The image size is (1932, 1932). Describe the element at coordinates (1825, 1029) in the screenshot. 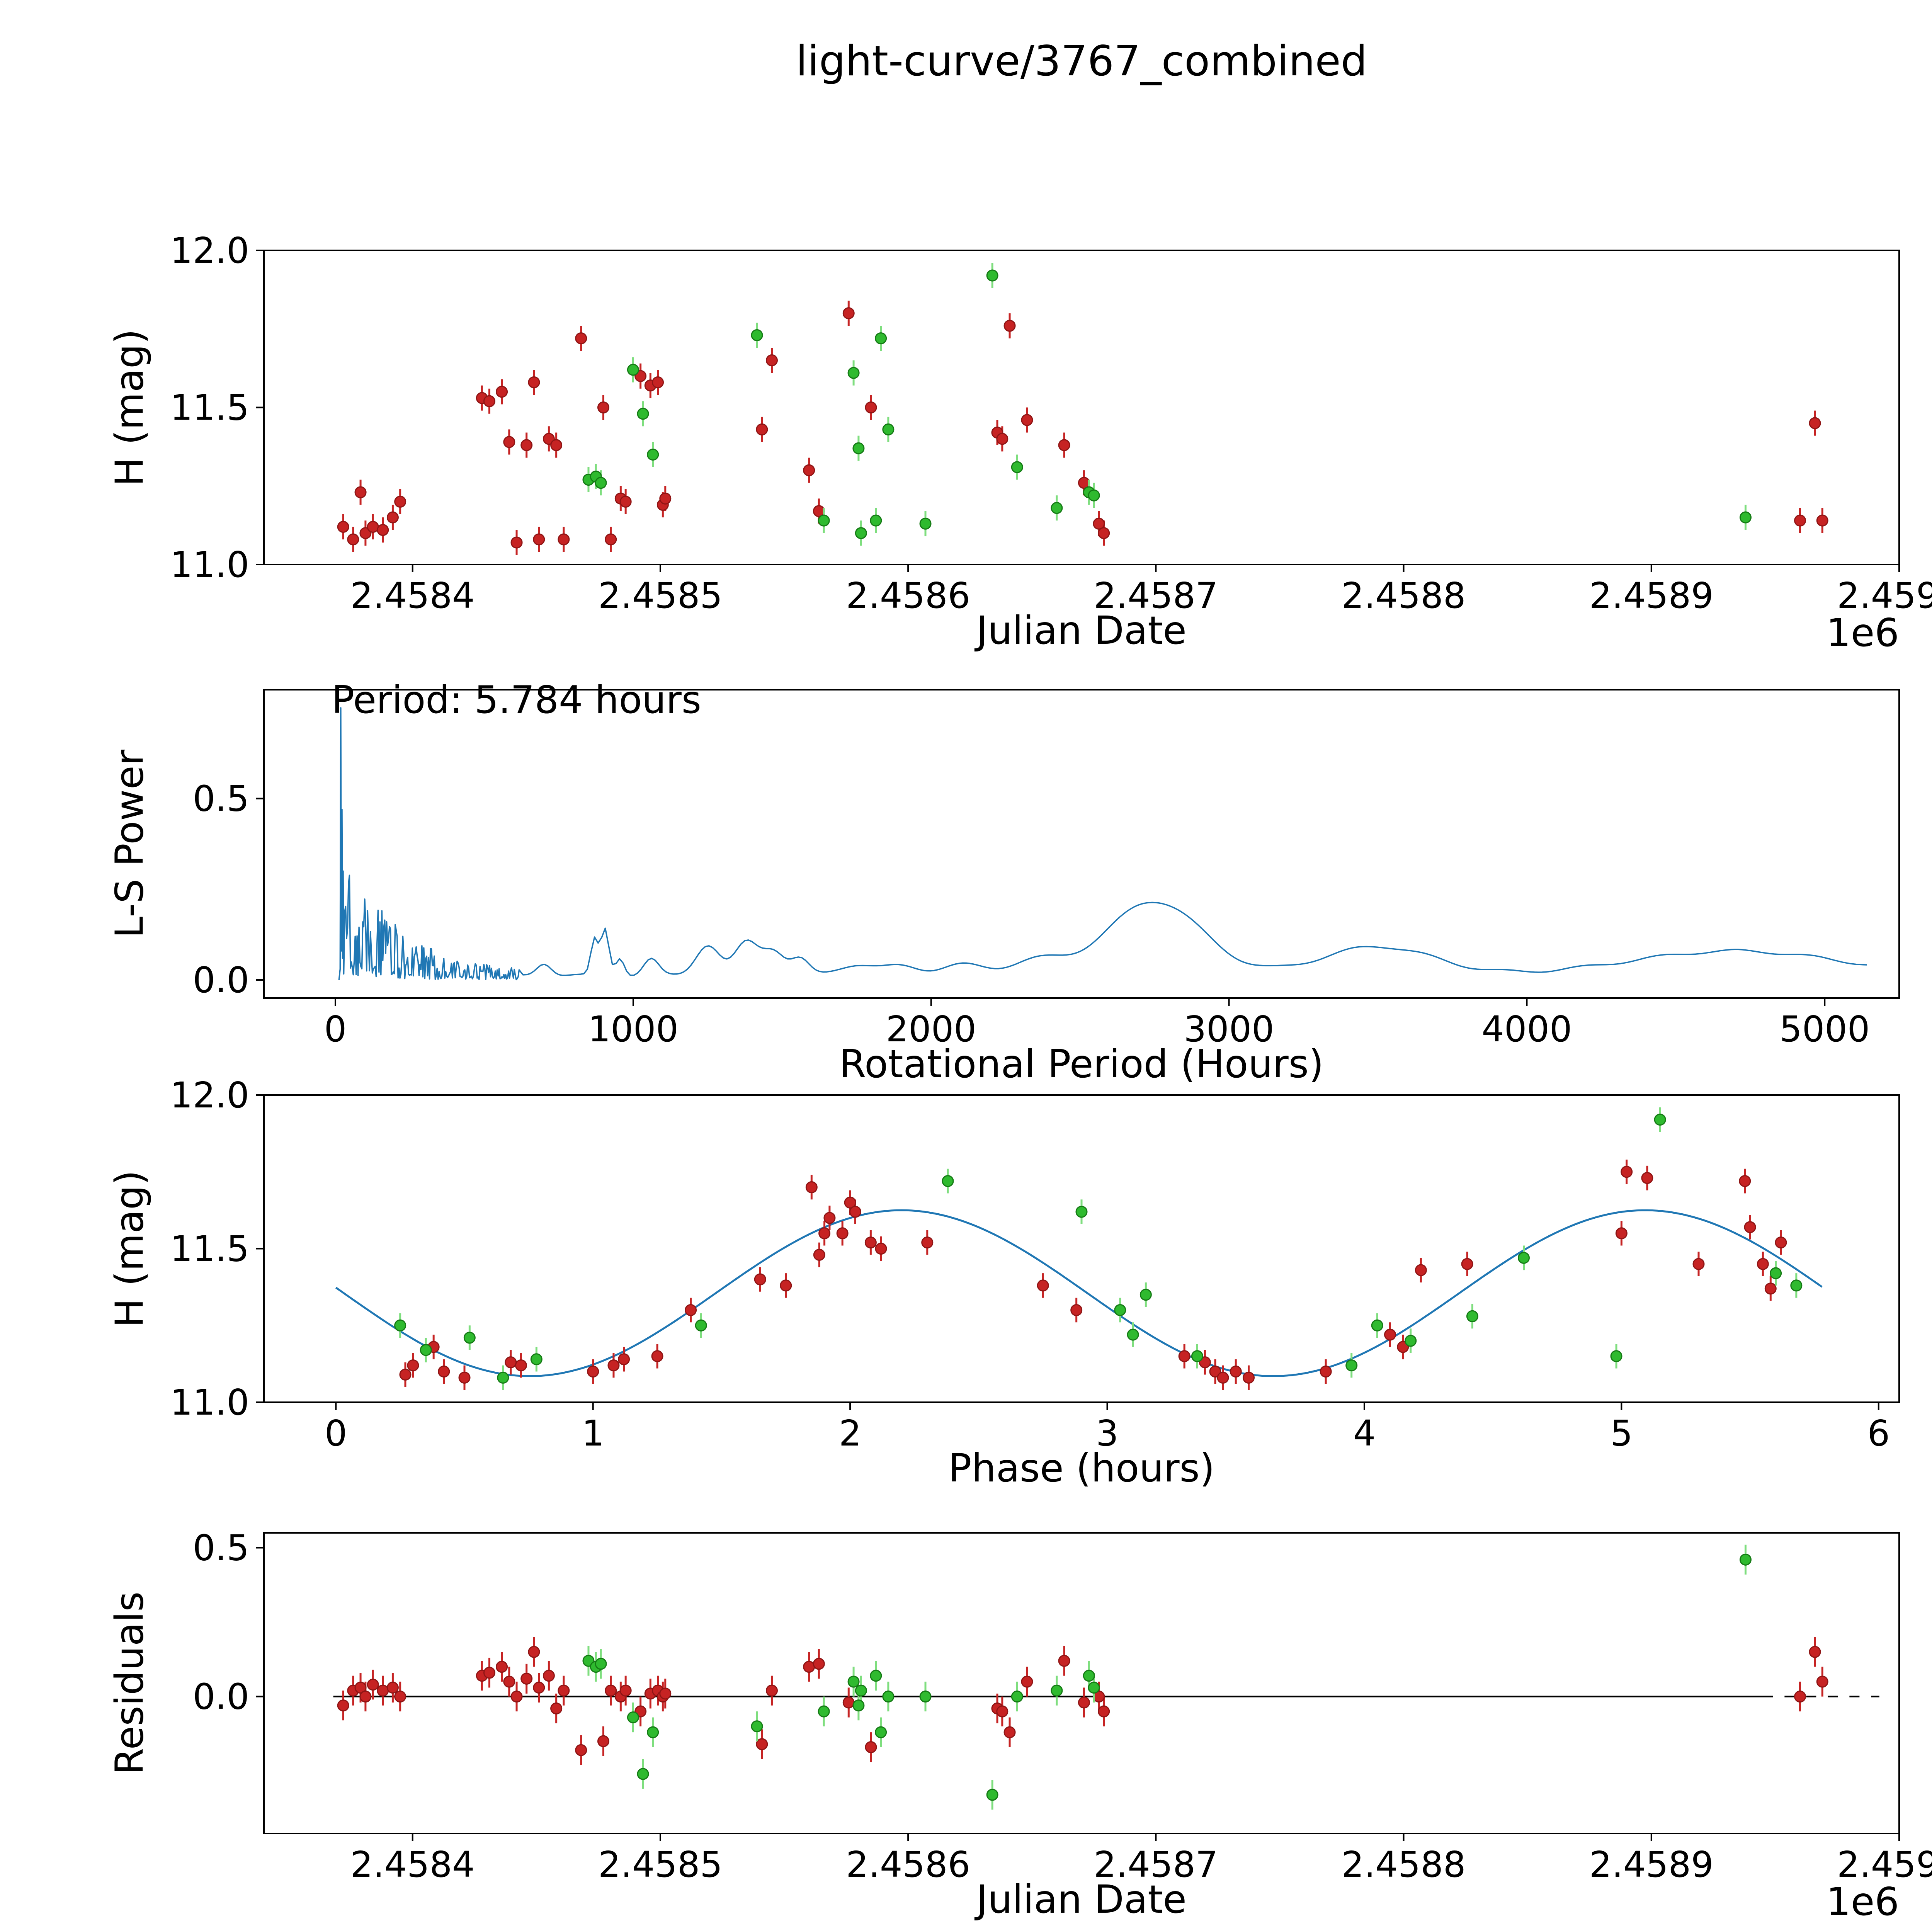

I see `x-tick-label: 5000` at that location.